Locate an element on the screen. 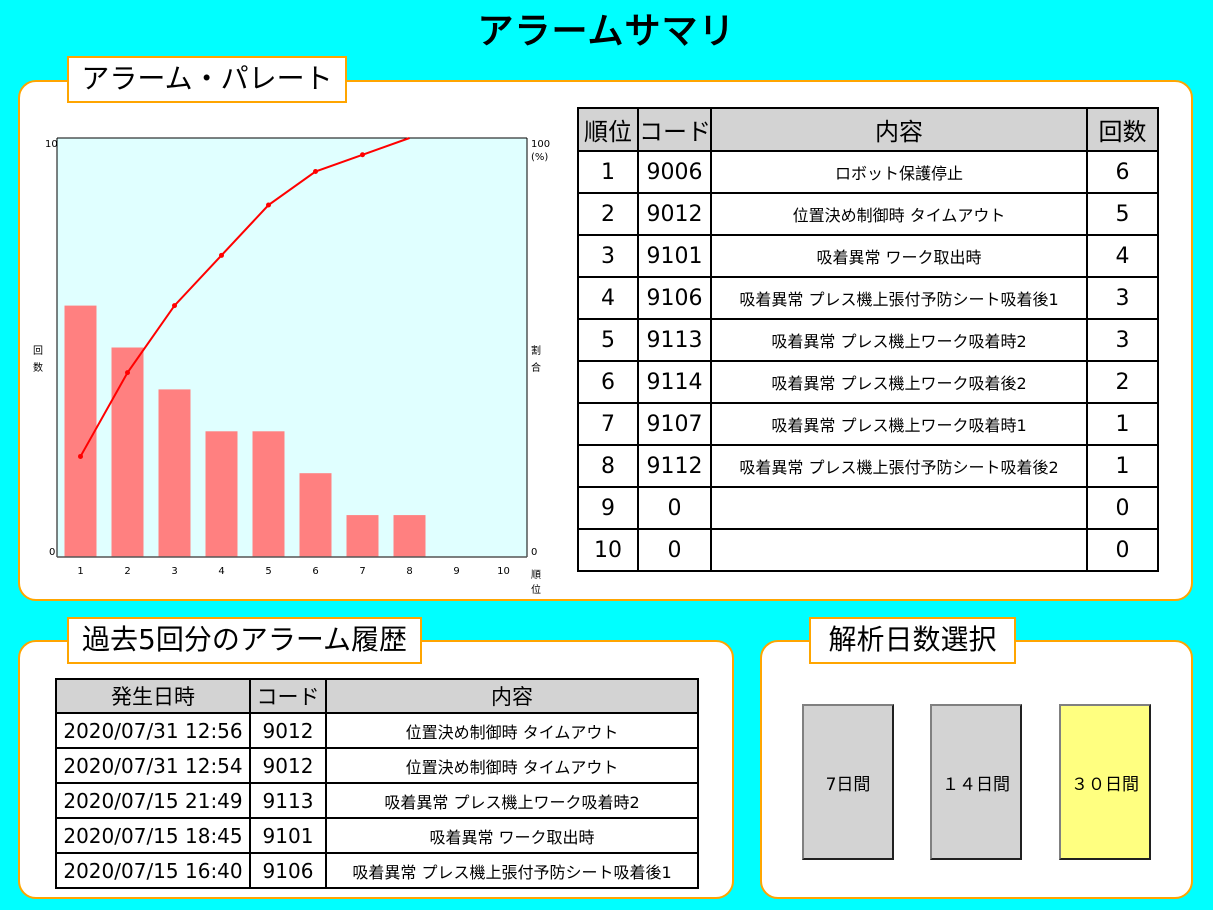 This screenshot has height=910, width=1213. cell-code: 9107 is located at coordinates (674, 424).